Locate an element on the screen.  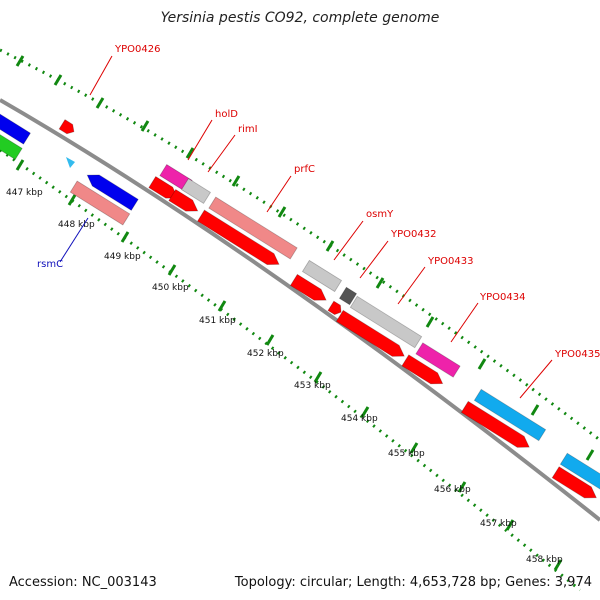
gene-prfc-shape is located at coordinates (253, 228).